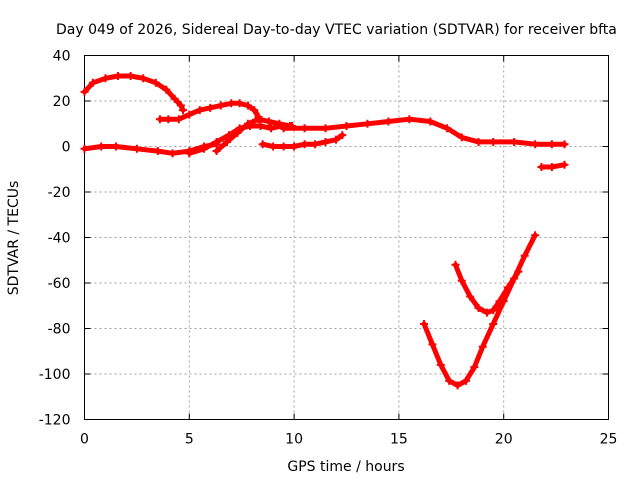 This screenshot has height=480, width=640. What do you see at coordinates (14, 238) in the screenshot?
I see `y-axis-label: SDTVAR / TECUs` at bounding box center [14, 238].